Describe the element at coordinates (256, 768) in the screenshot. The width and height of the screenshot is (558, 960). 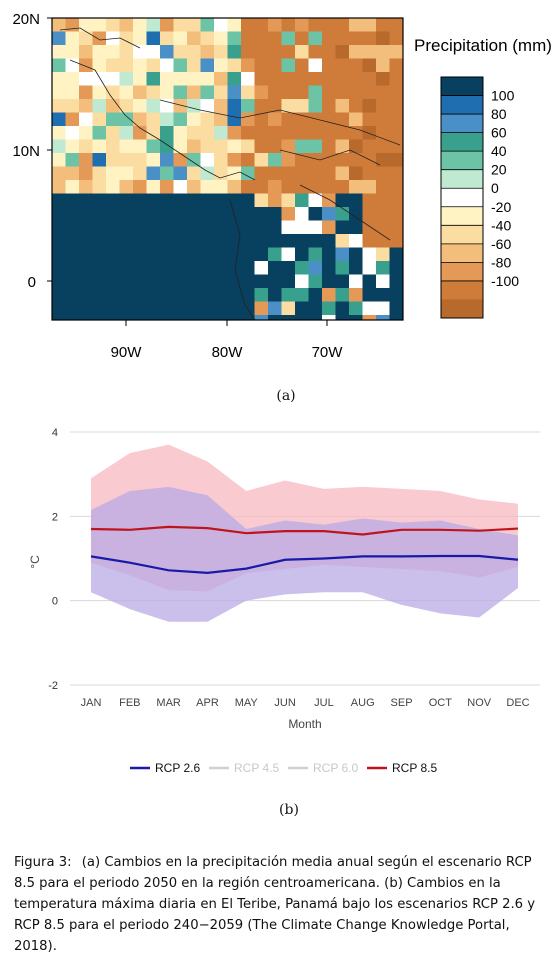
I see `legend-entry: RCP 4.5` at that location.